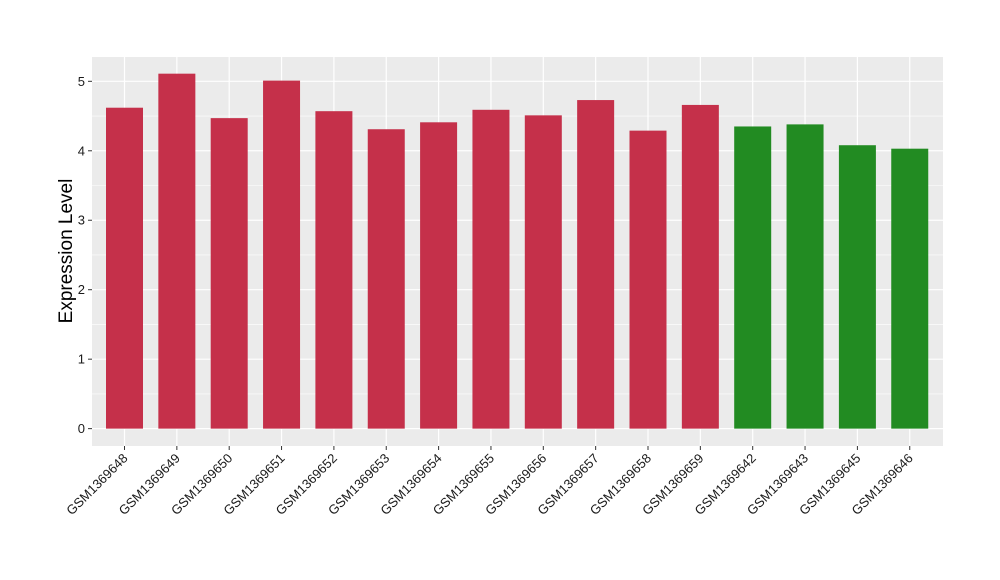  I want to click on bar-GSM1369652, so click(334, 270).